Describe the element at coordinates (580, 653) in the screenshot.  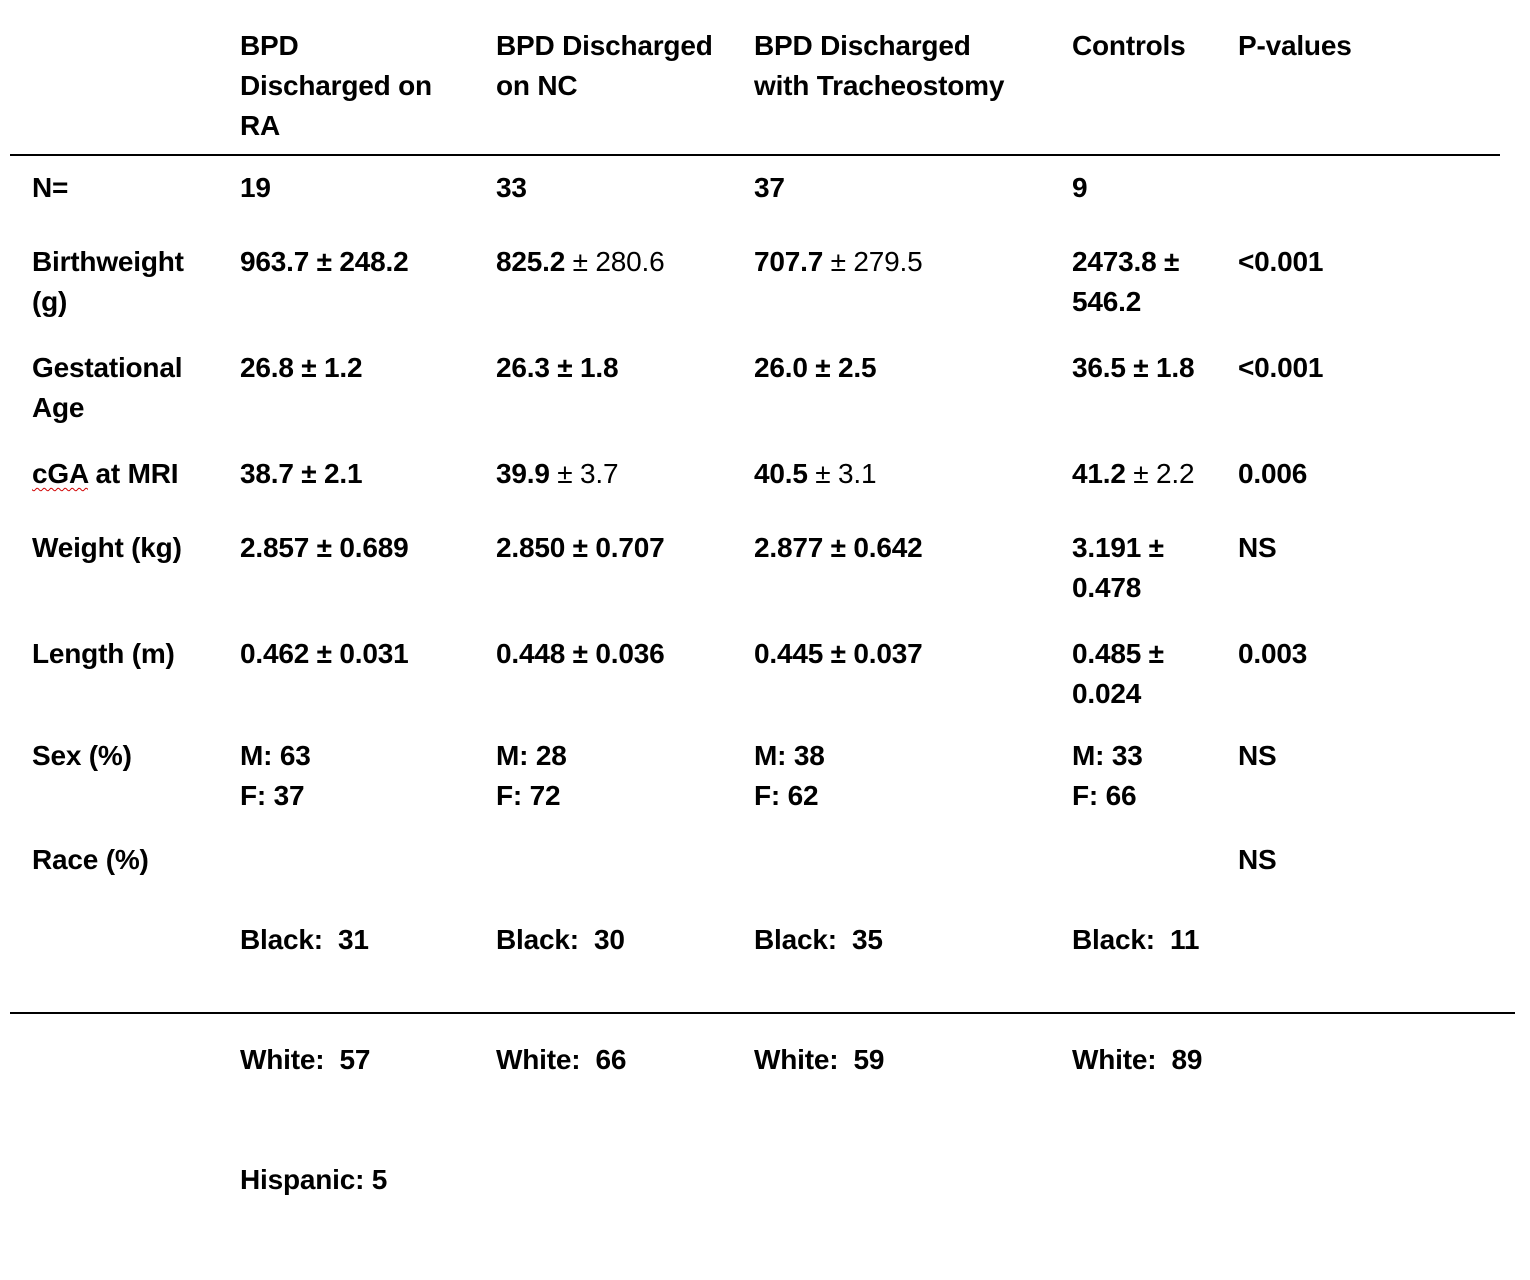
I see `cell-bpd-nc: 0.448 ± 0.036` at that location.